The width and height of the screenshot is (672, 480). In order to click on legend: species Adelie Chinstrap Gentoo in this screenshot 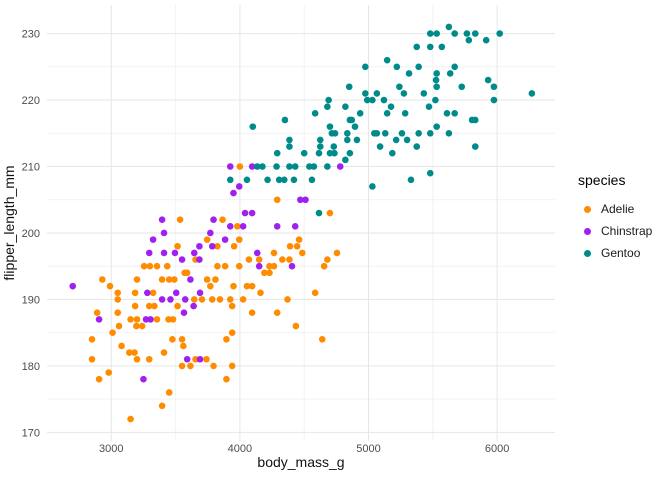, I will do `click(620, 217)`.